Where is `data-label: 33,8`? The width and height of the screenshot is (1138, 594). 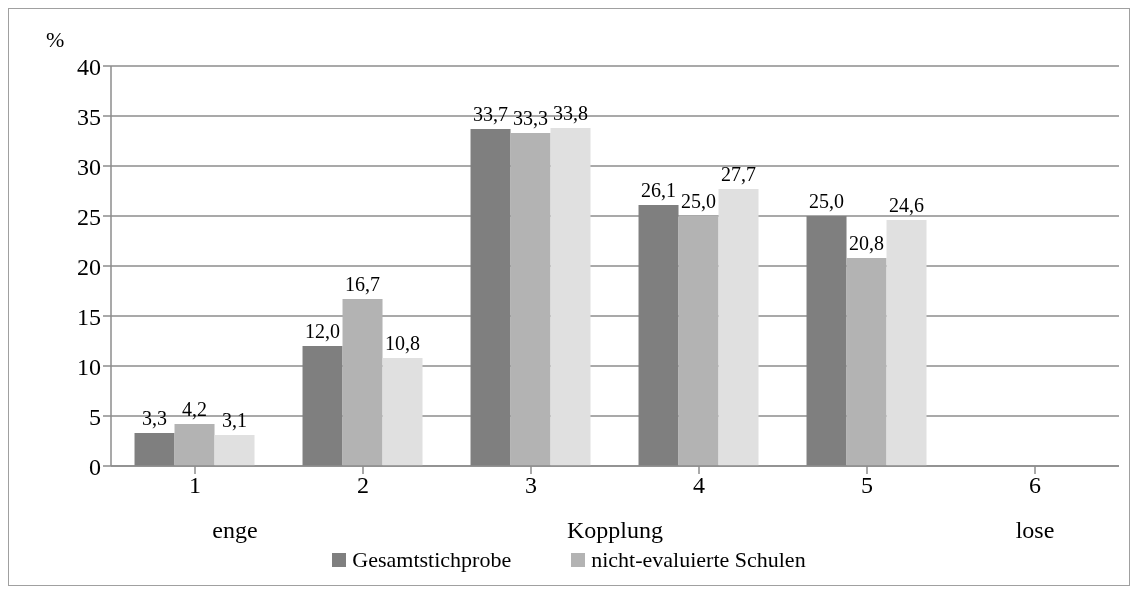
data-label: 33,8 is located at coordinates (571, 113).